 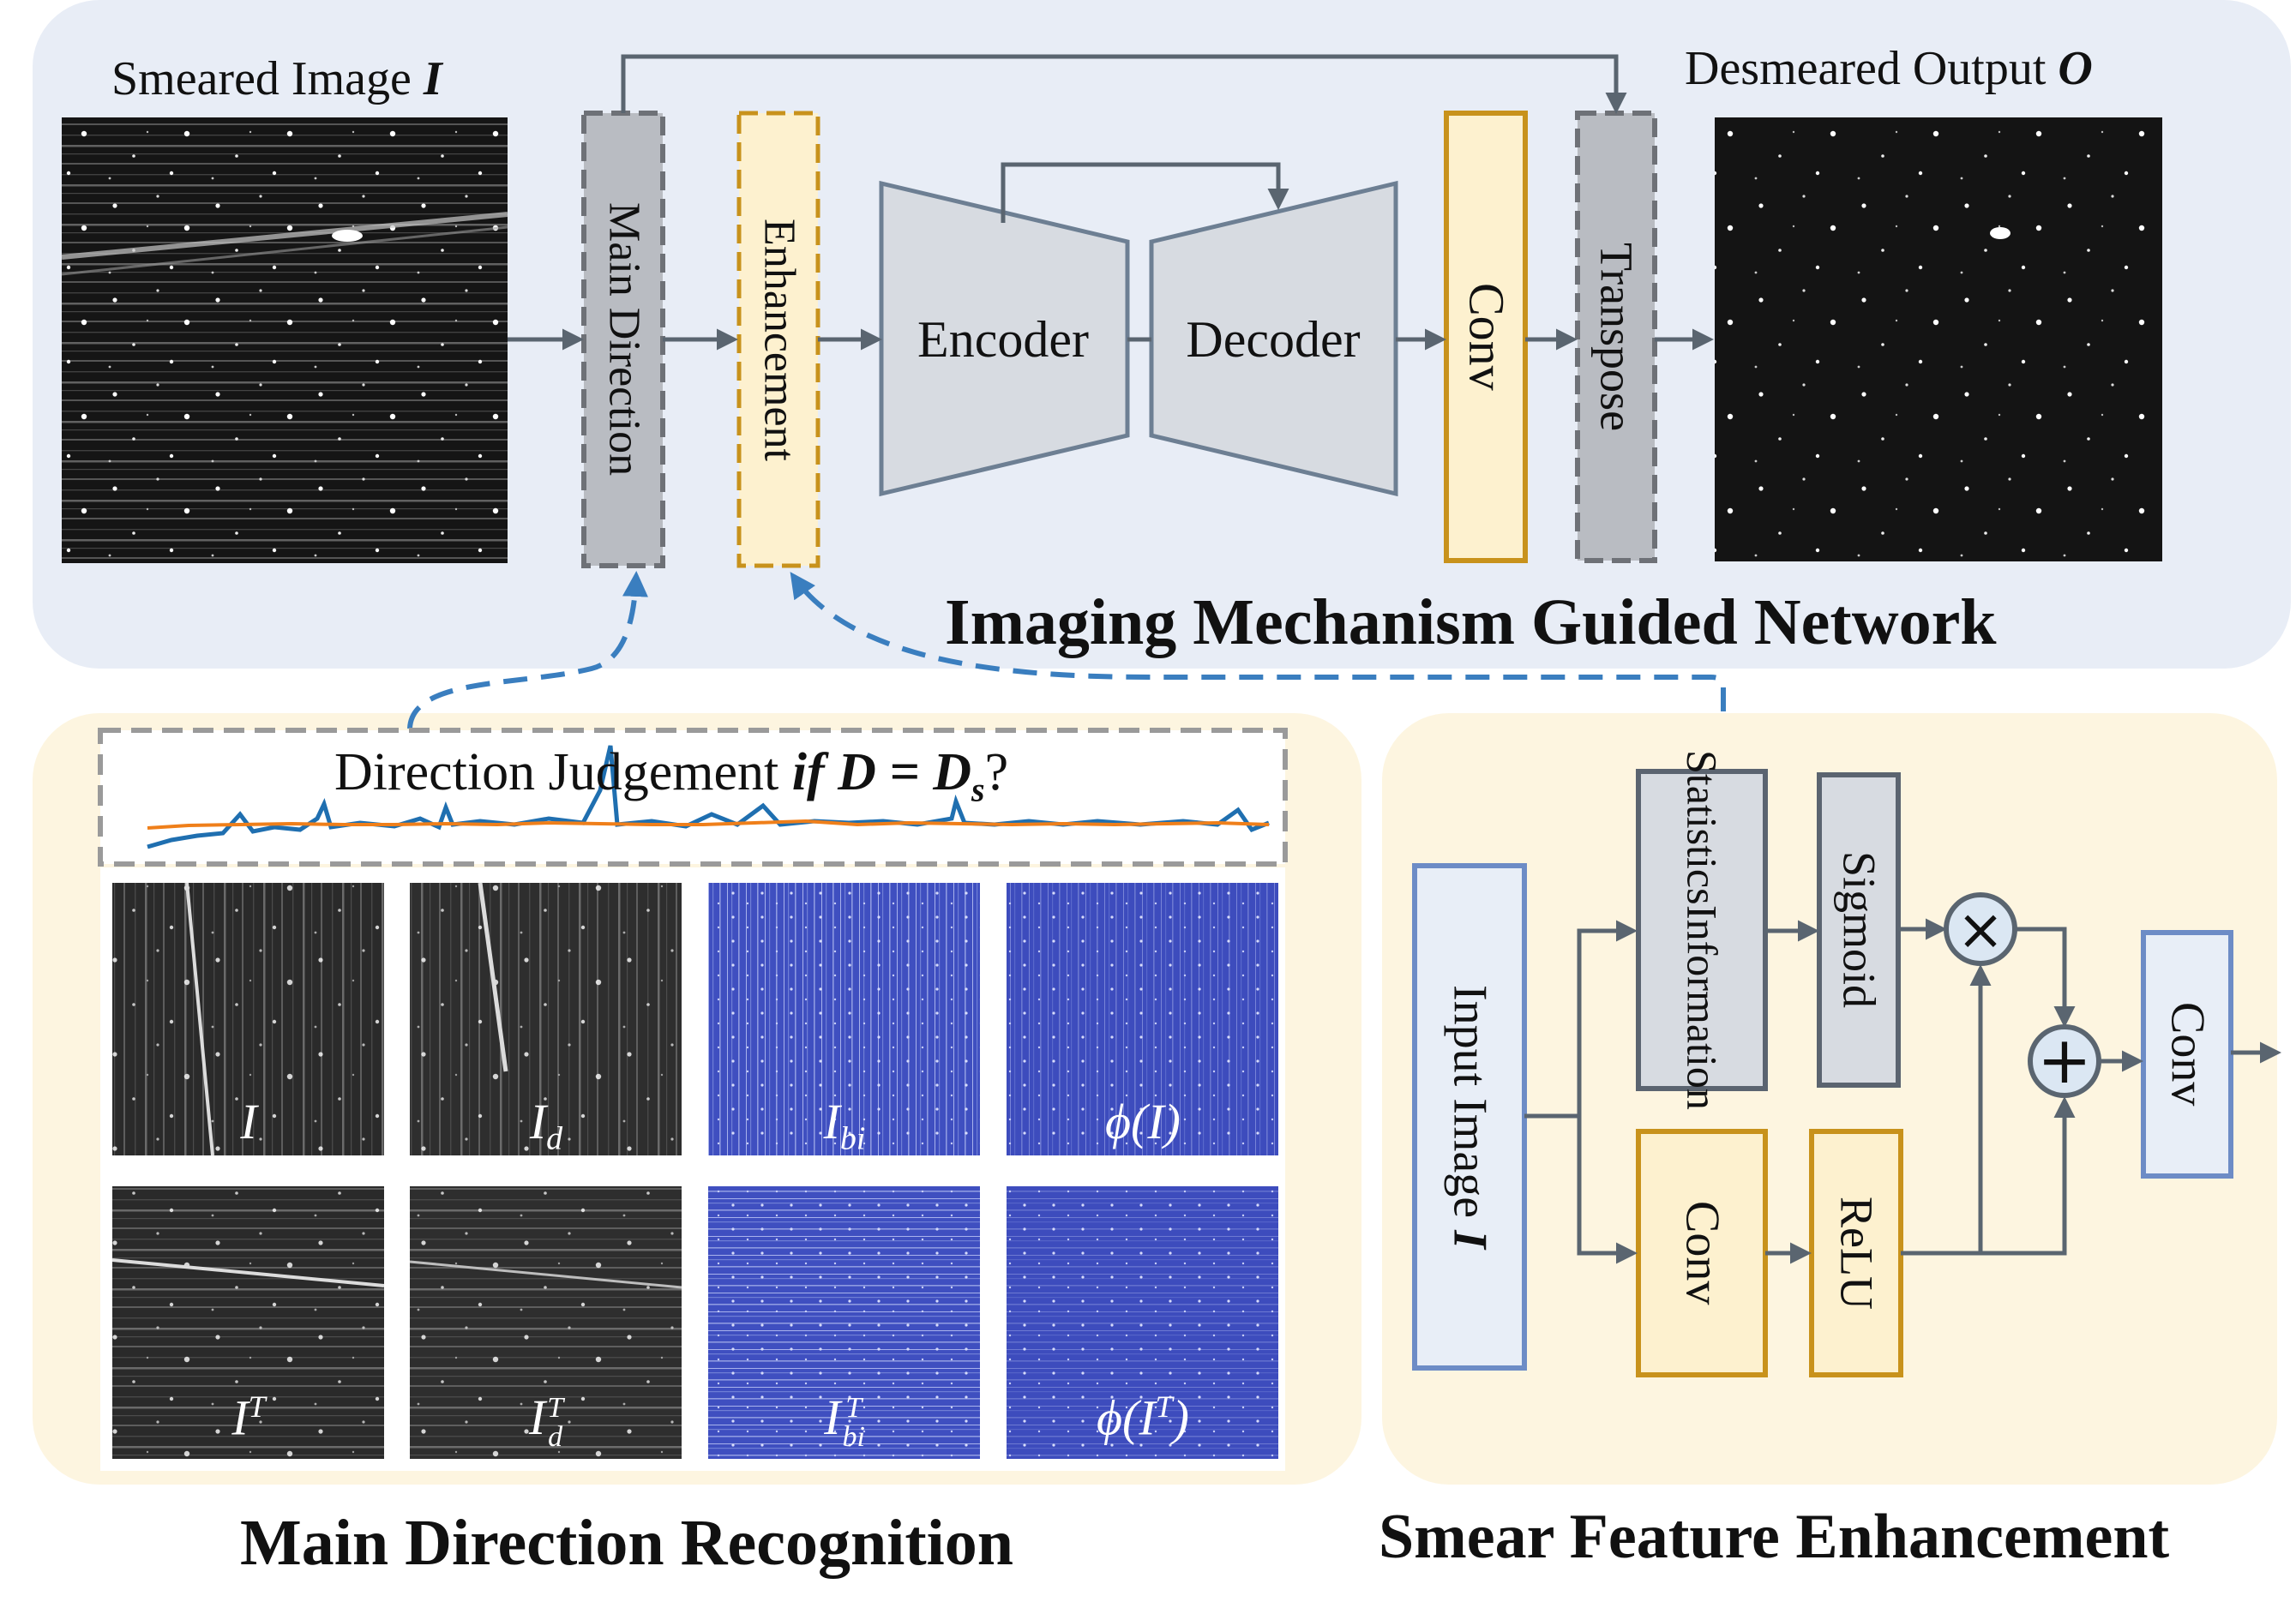 What do you see at coordinates (276, 78) in the screenshot?
I see `input-image-label: Smeared Image I` at bounding box center [276, 78].